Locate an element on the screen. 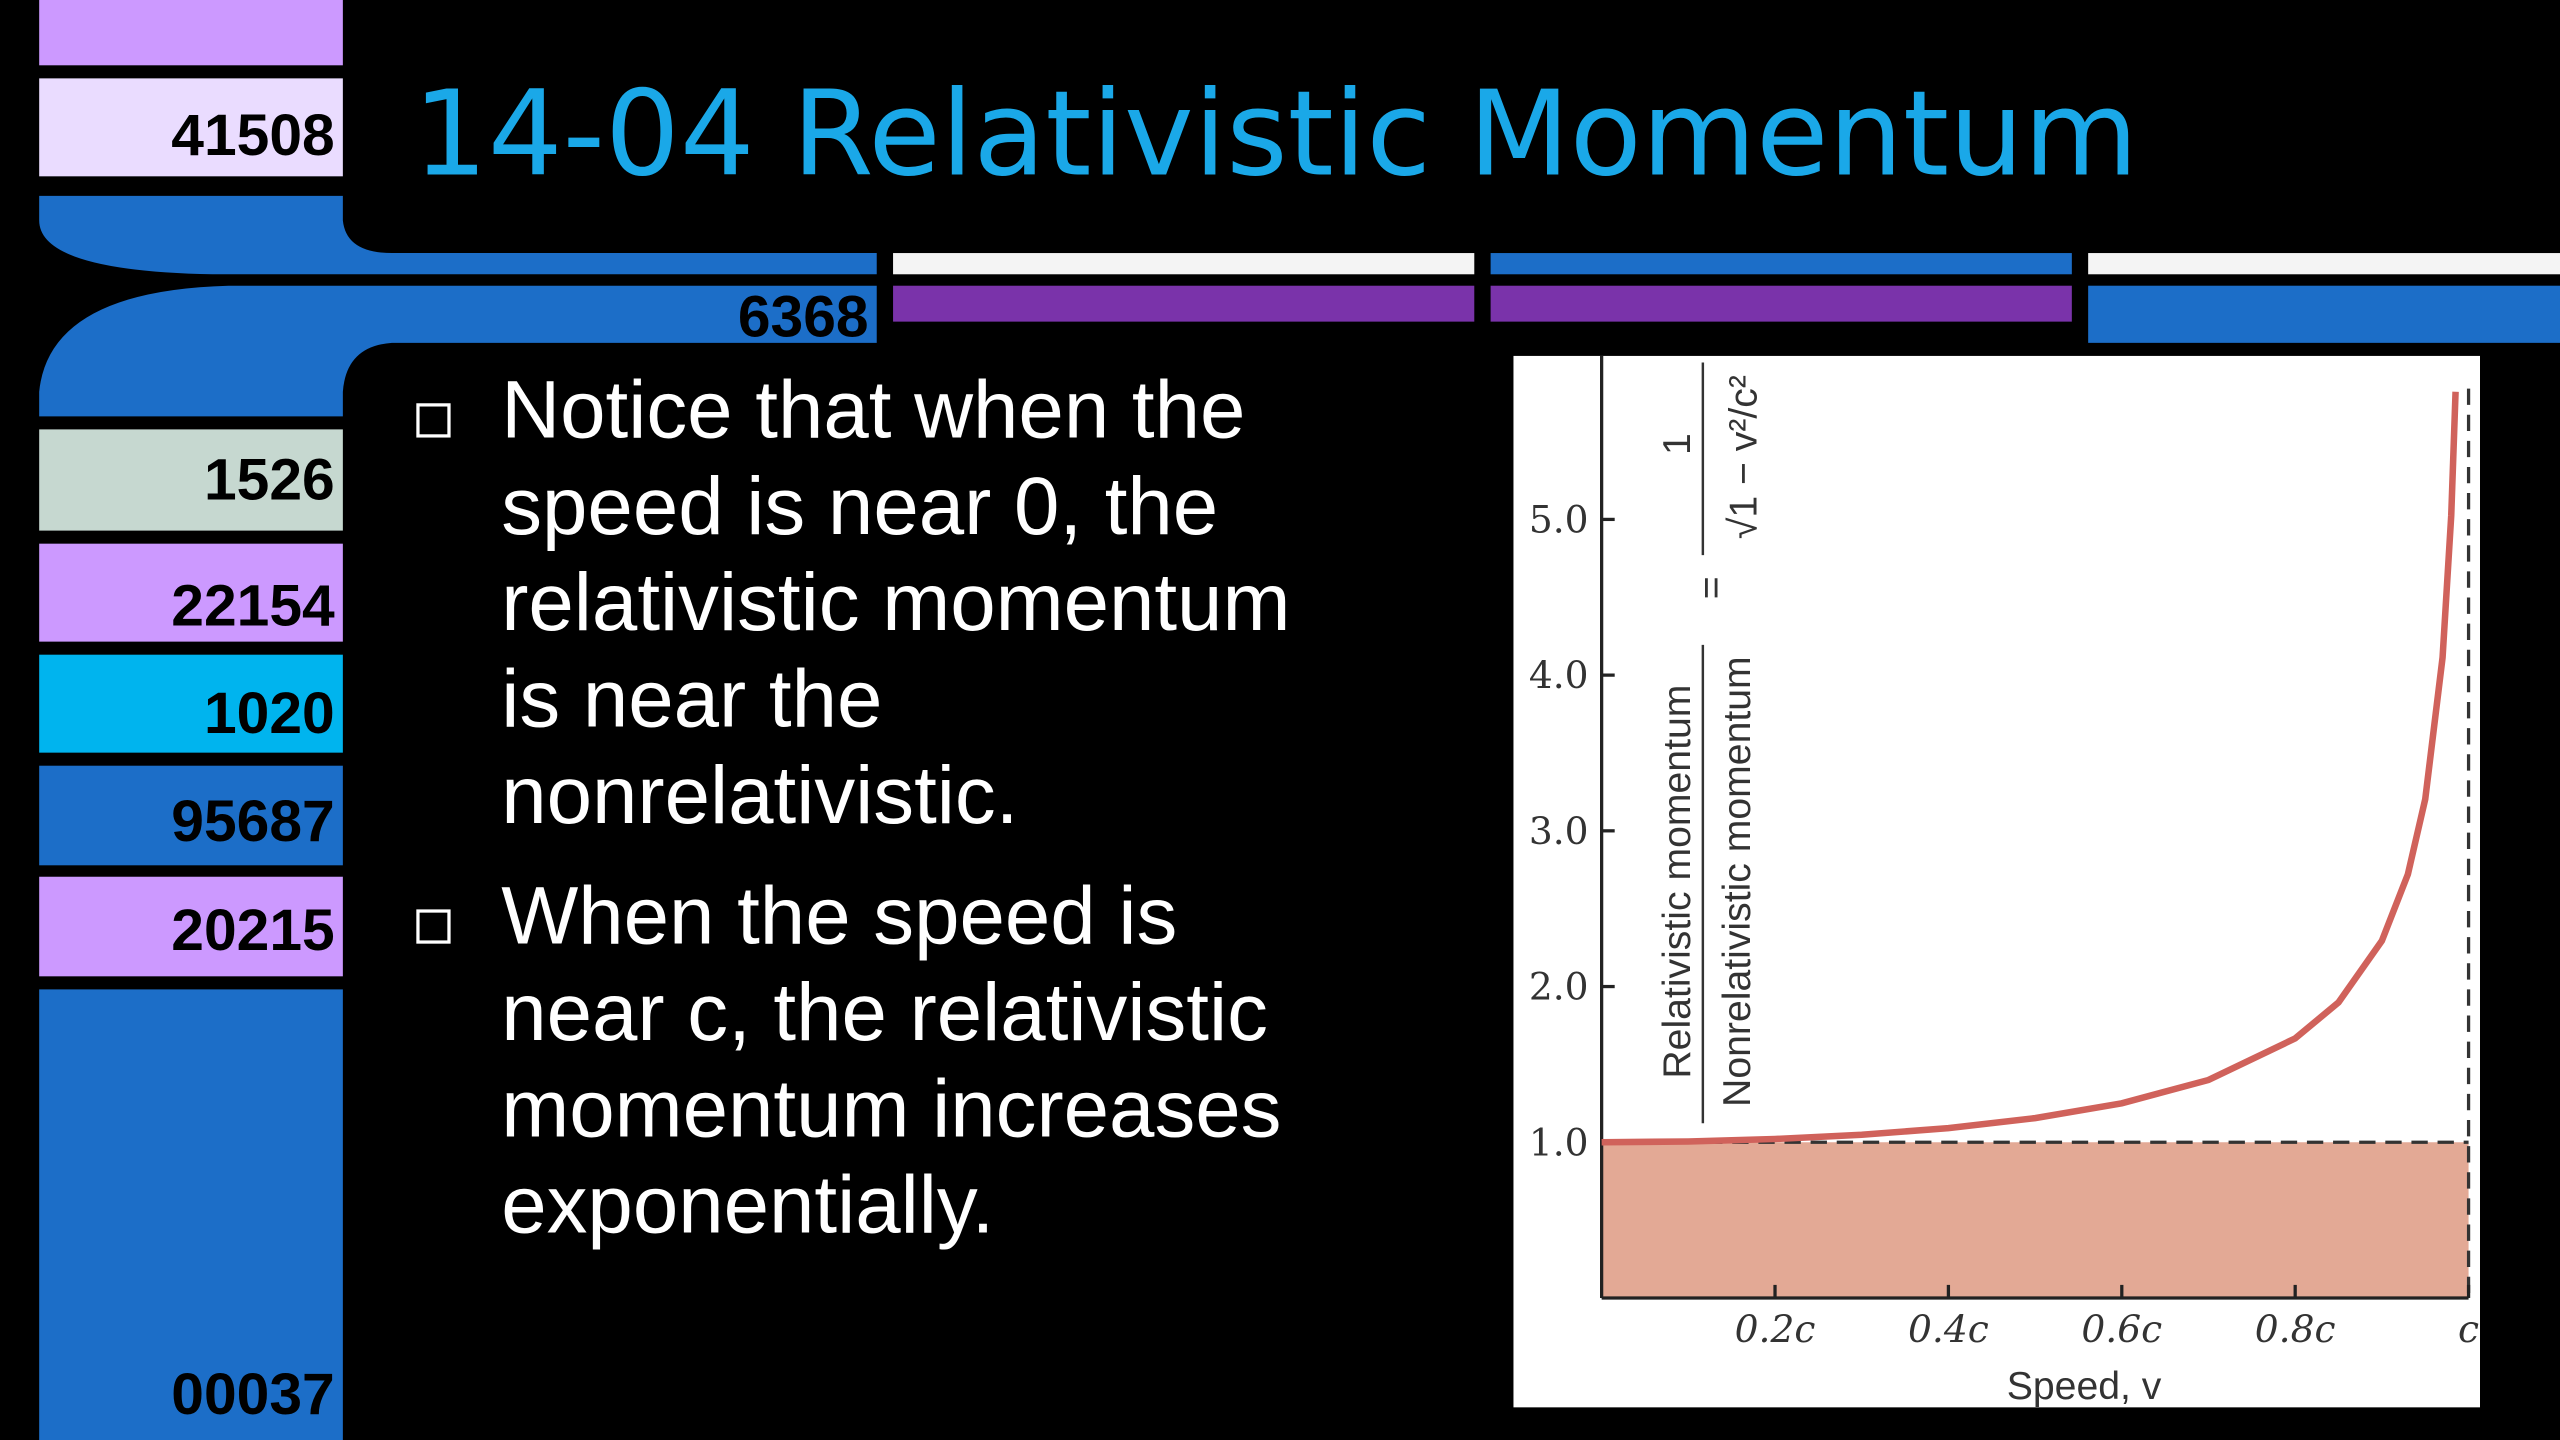  bullet-text: momentum increases is located at coordinates (891, 1108).